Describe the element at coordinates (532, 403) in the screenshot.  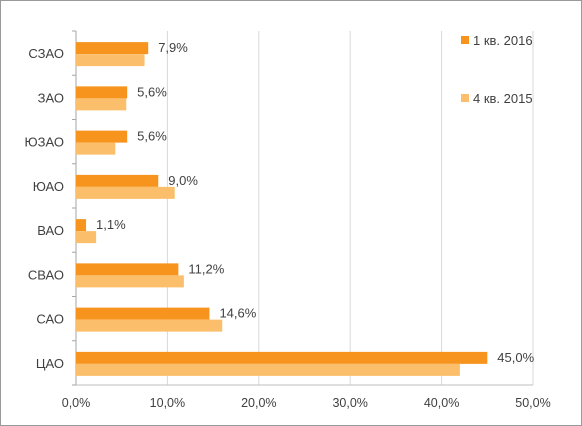
I see `x-tick-label: 50,0%` at that location.